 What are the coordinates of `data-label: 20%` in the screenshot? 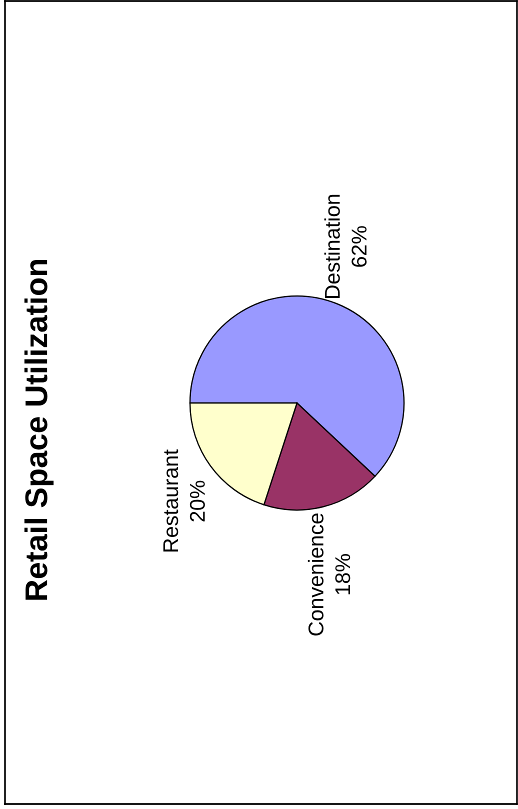 It's located at (197, 501).